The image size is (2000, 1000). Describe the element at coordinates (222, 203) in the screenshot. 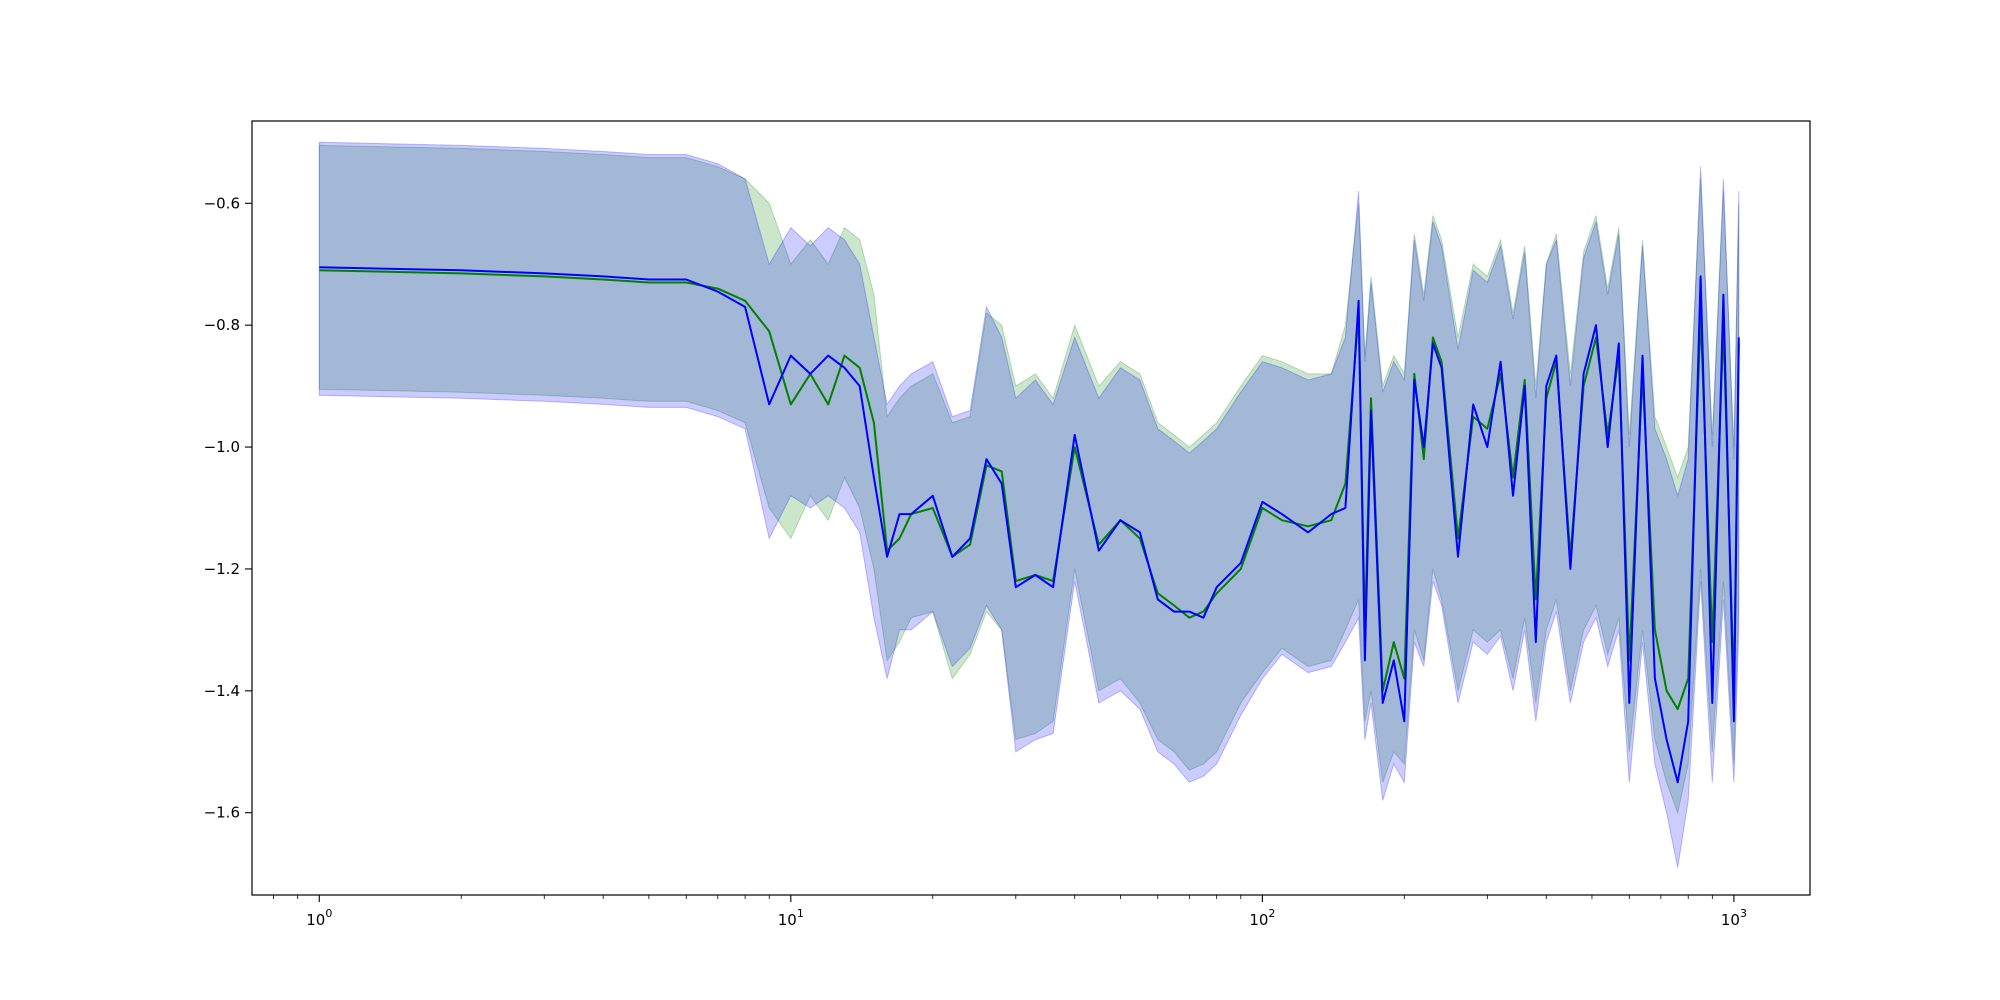

I see `y-tick-label: −0.6` at that location.